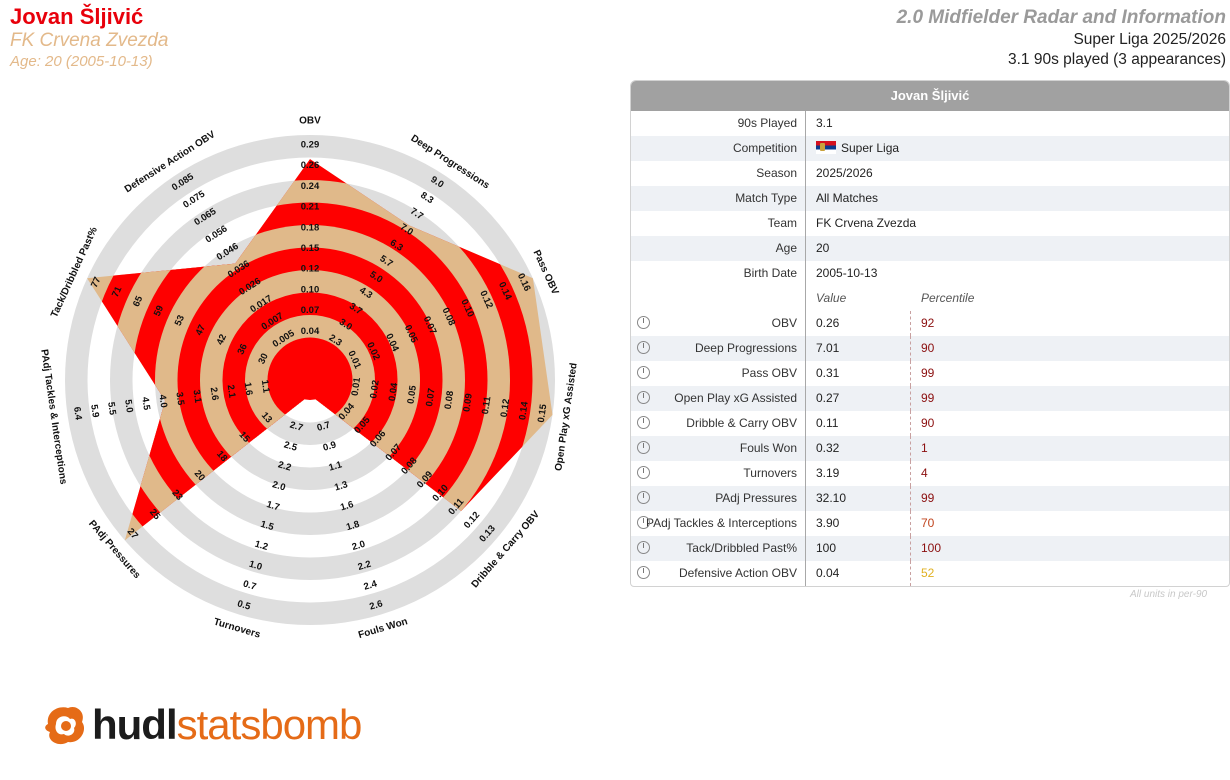 The width and height of the screenshot is (1230, 780). What do you see at coordinates (394, 391) in the screenshot?
I see `radar-tick-label: 0.04` at bounding box center [394, 391].